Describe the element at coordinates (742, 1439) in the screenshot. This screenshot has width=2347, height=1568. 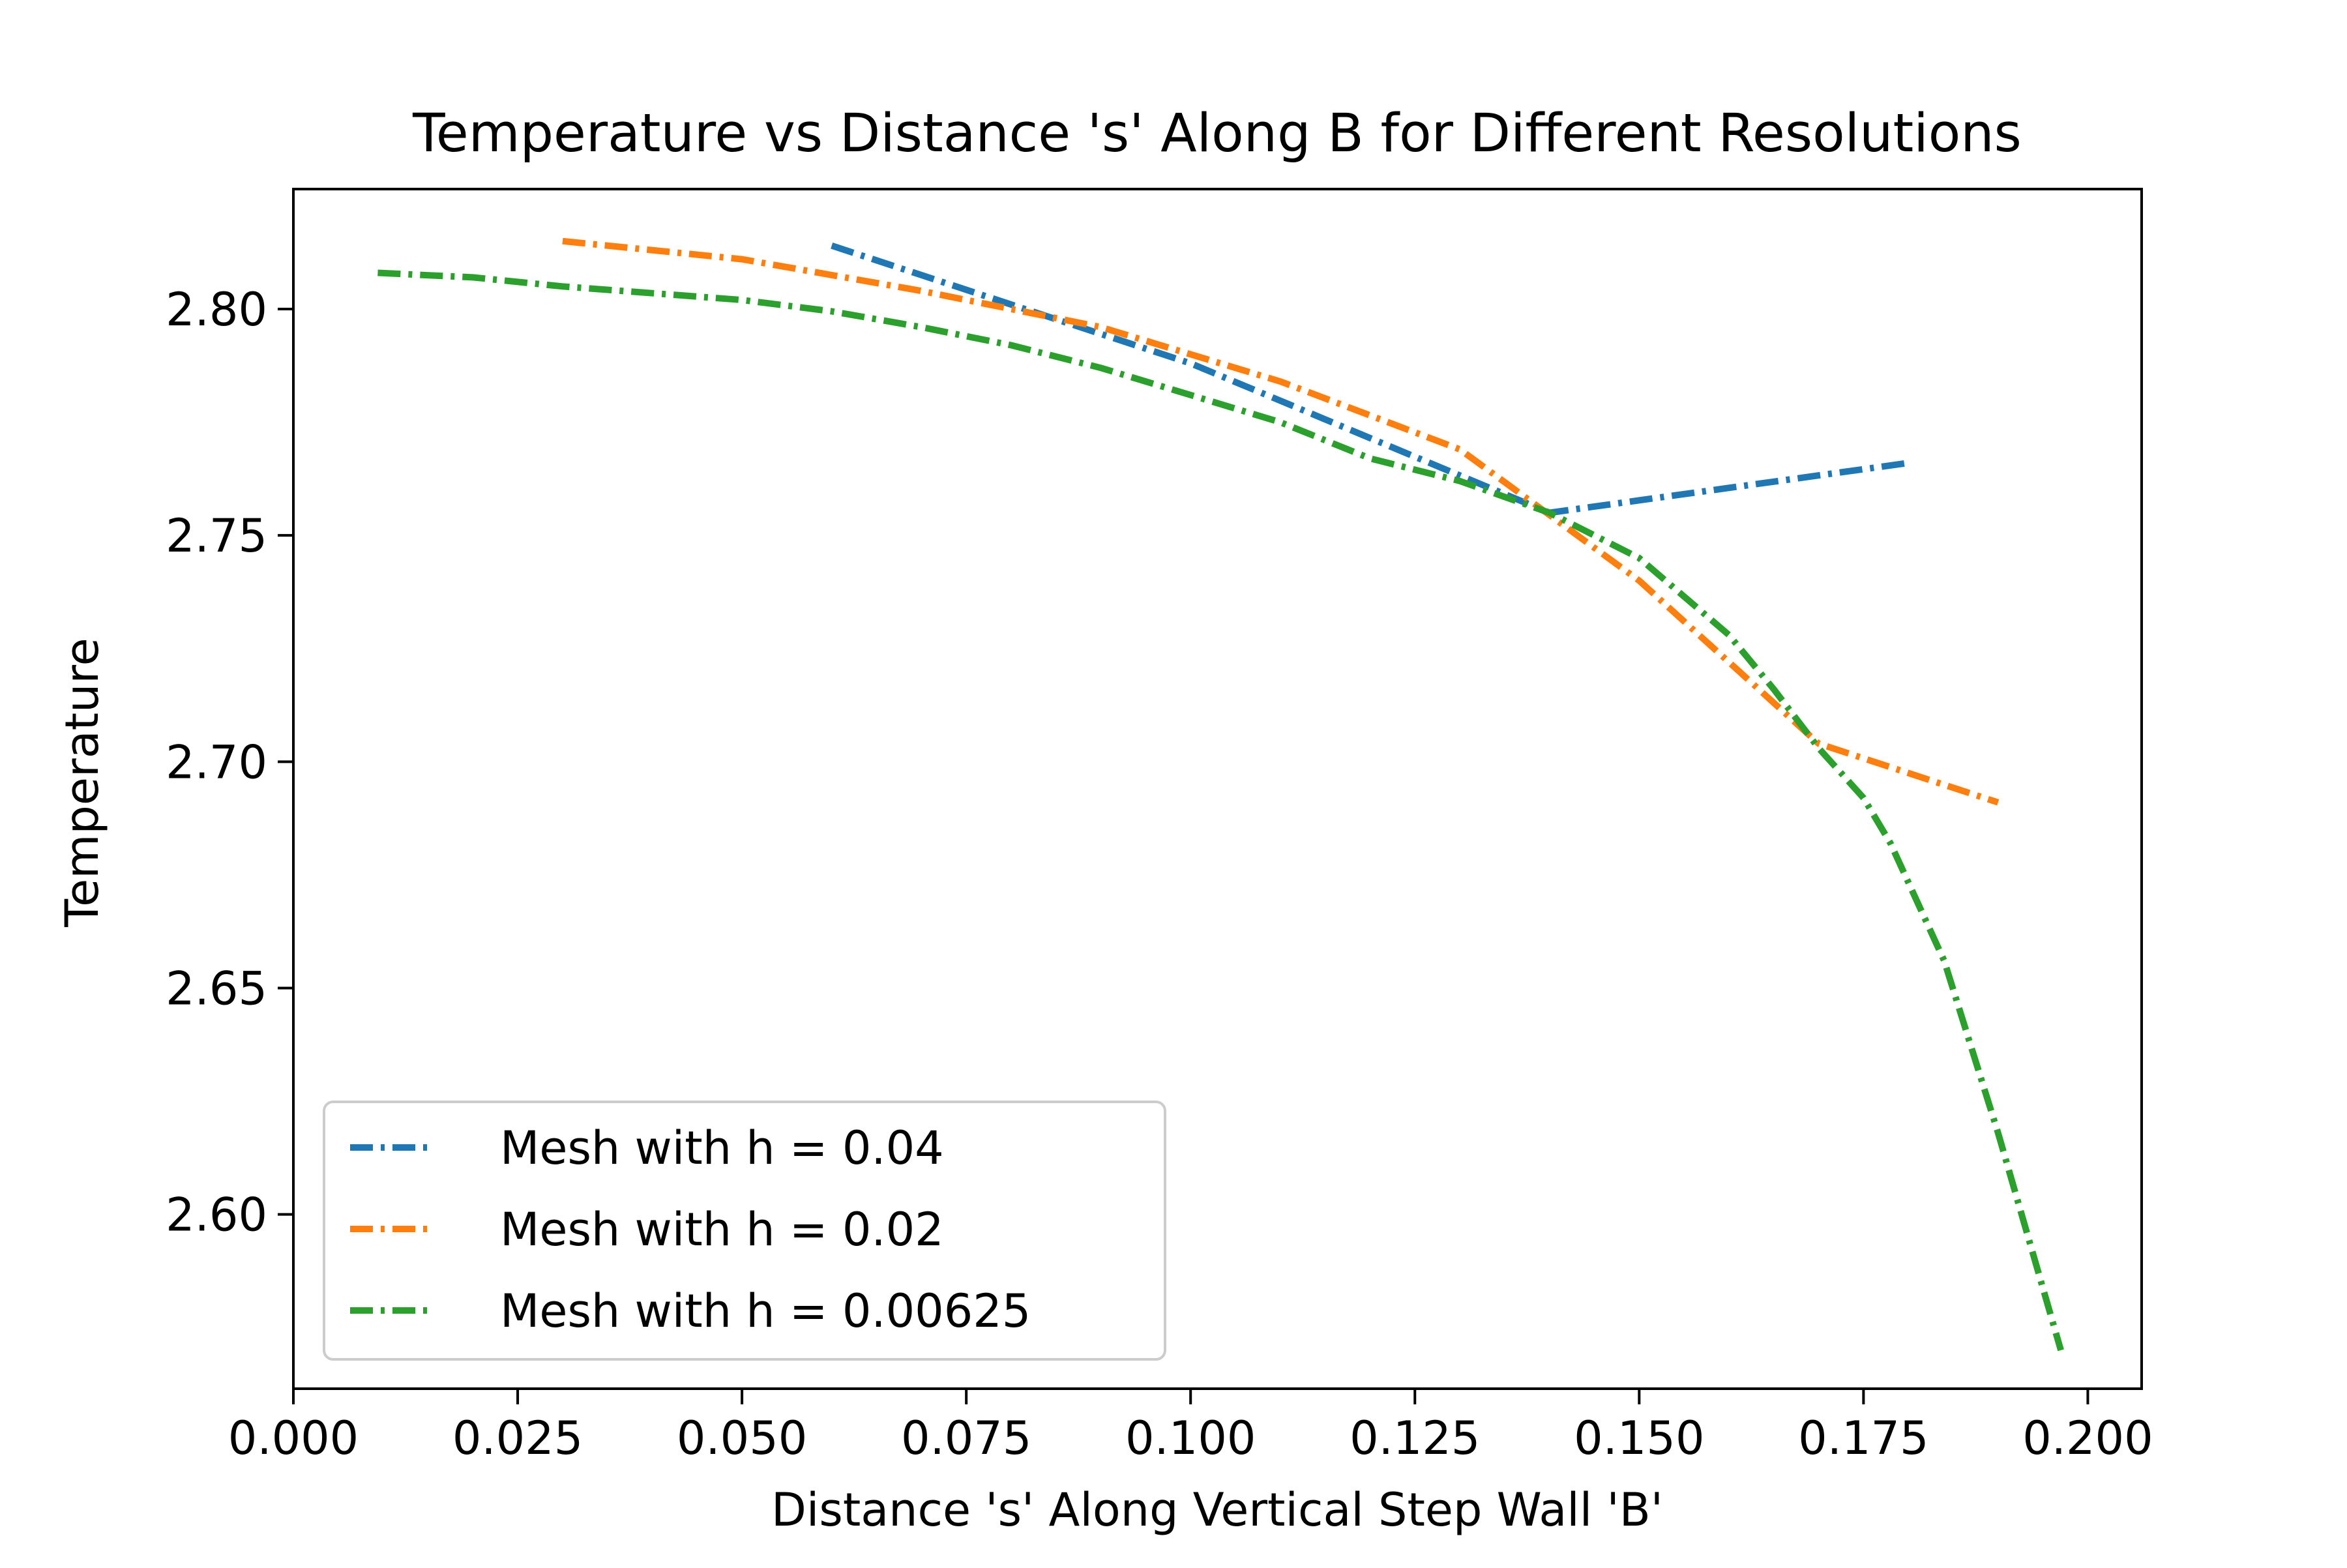
I see `x-tick-label: 0.050` at that location.